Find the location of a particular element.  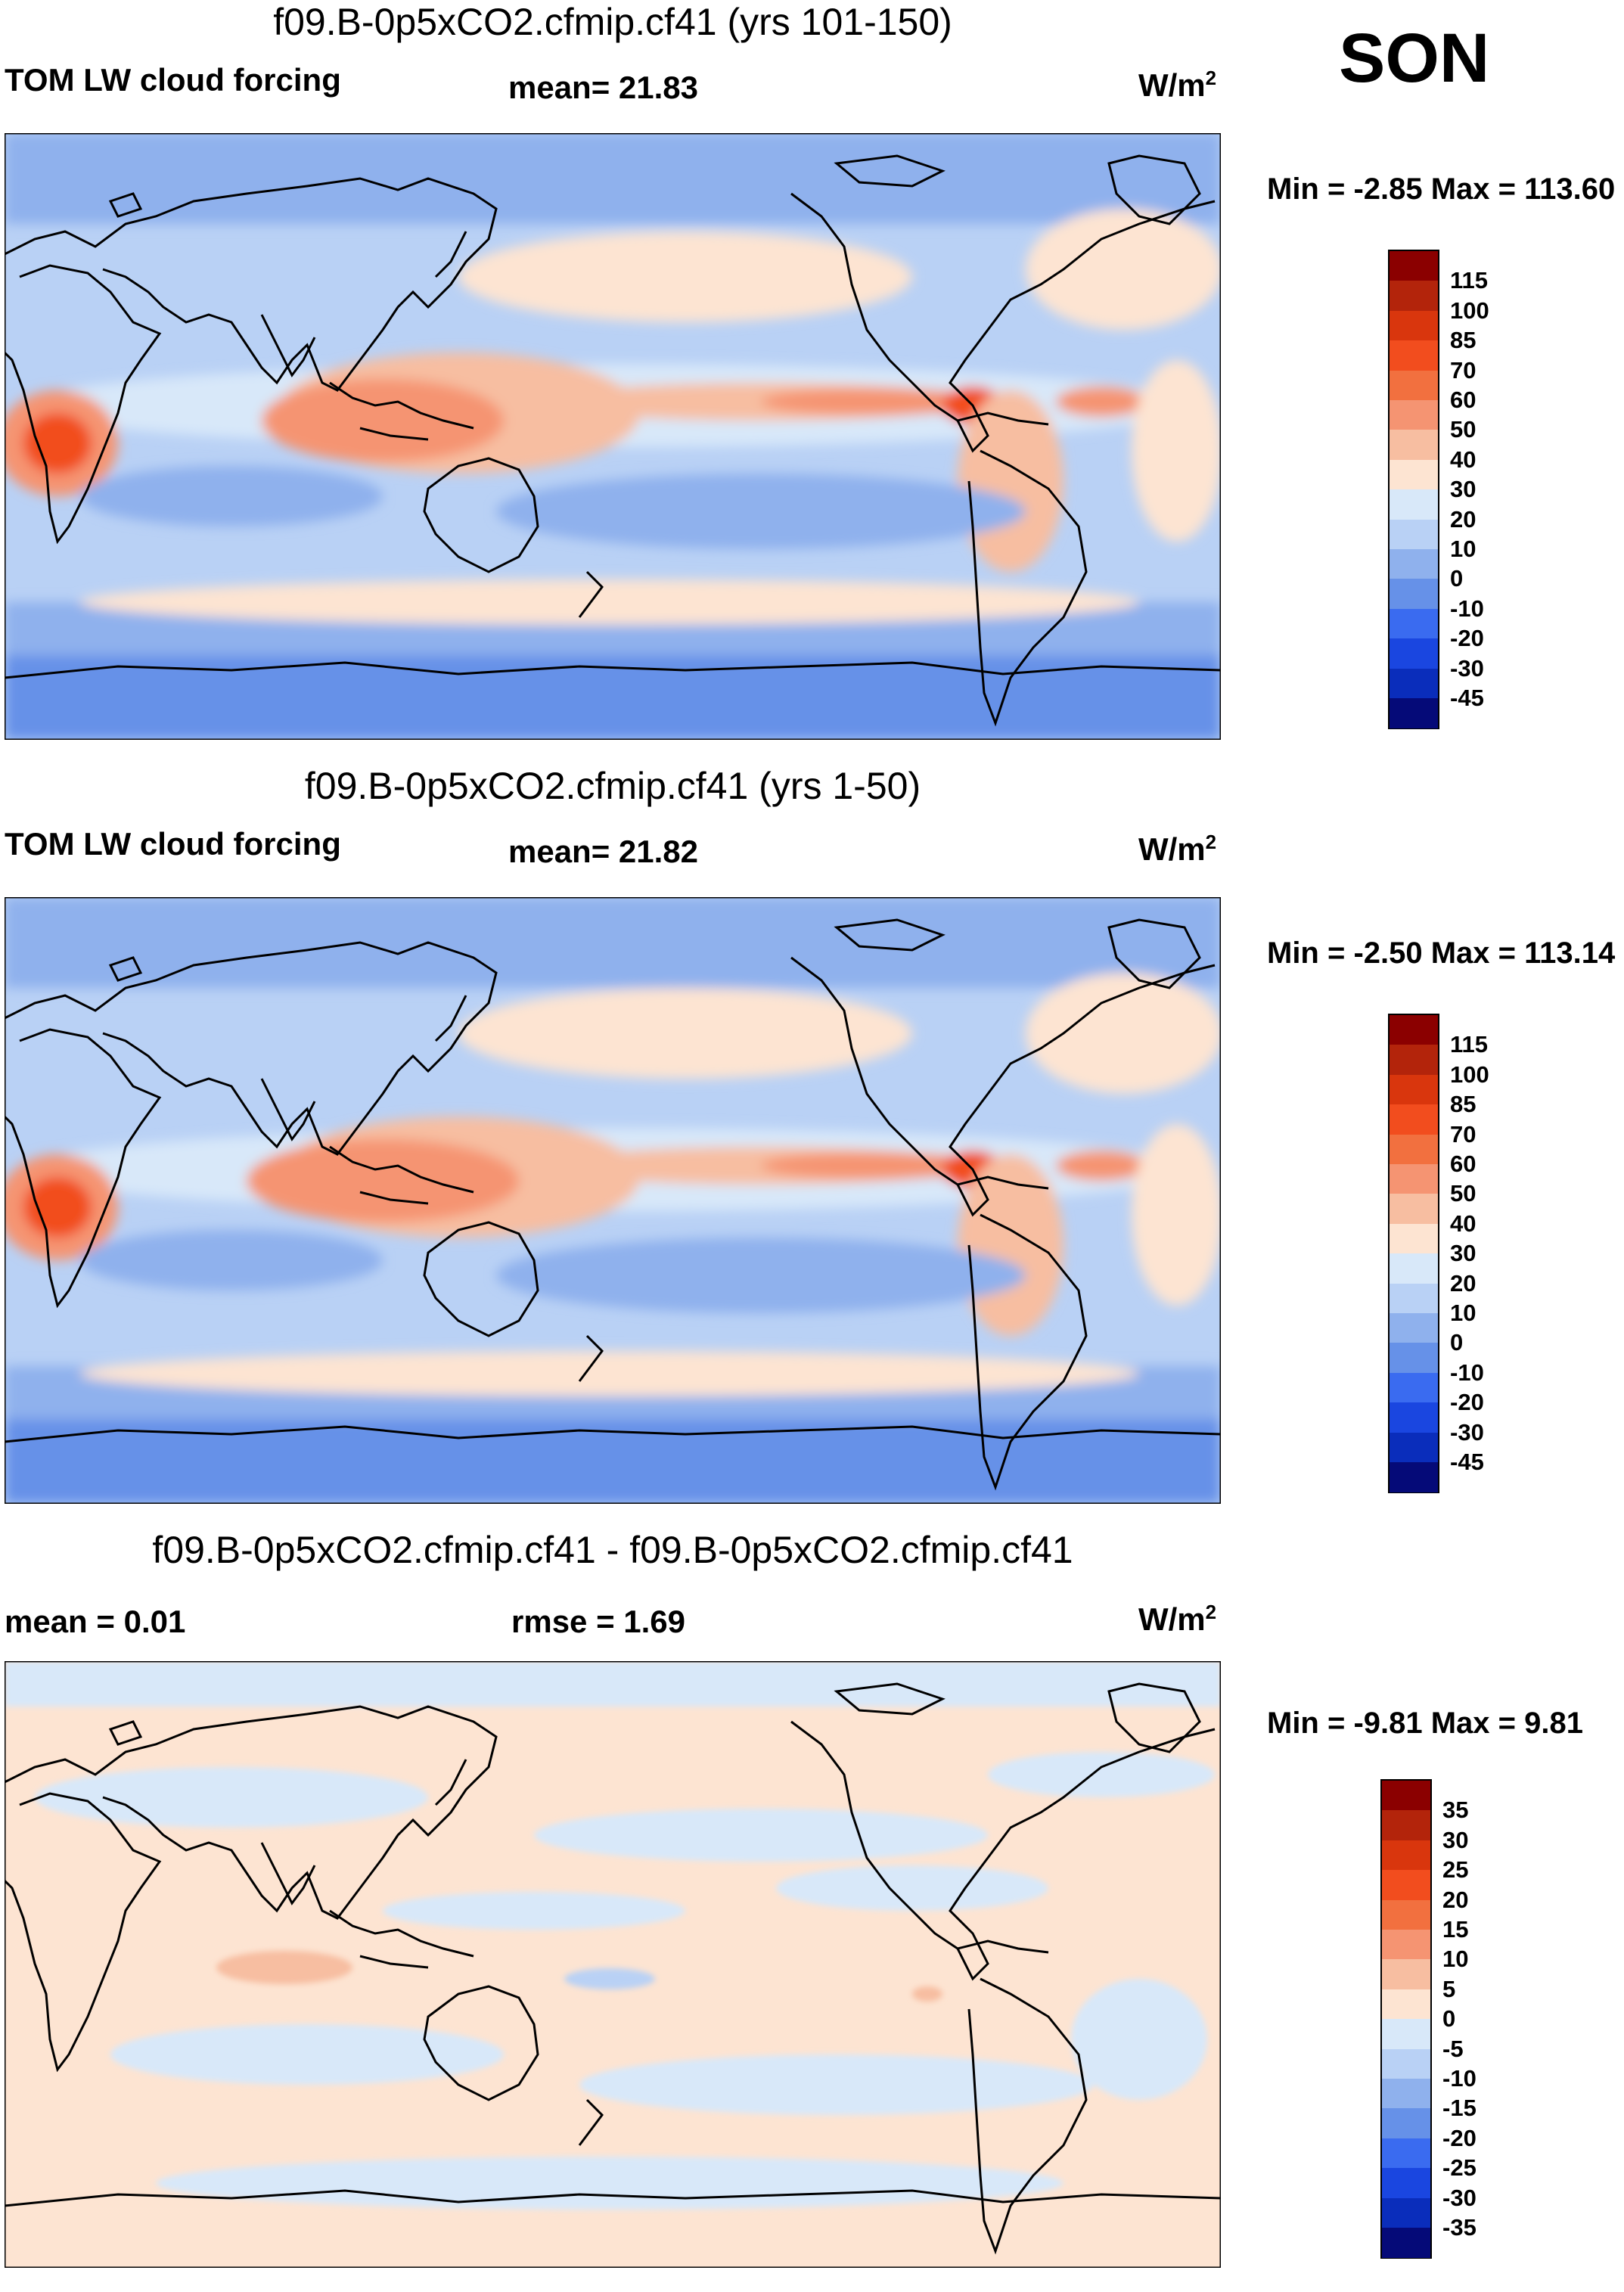

minmax-label: Min = -9.81 Max = 9.81 is located at coordinates (1425, 1723).